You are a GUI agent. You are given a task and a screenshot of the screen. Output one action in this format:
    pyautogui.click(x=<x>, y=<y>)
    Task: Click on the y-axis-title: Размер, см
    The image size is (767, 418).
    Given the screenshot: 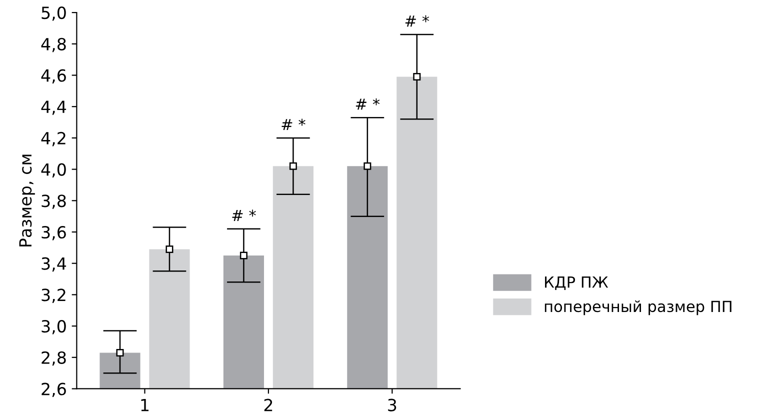 What is the action you would take?
    pyautogui.click(x=27, y=200)
    